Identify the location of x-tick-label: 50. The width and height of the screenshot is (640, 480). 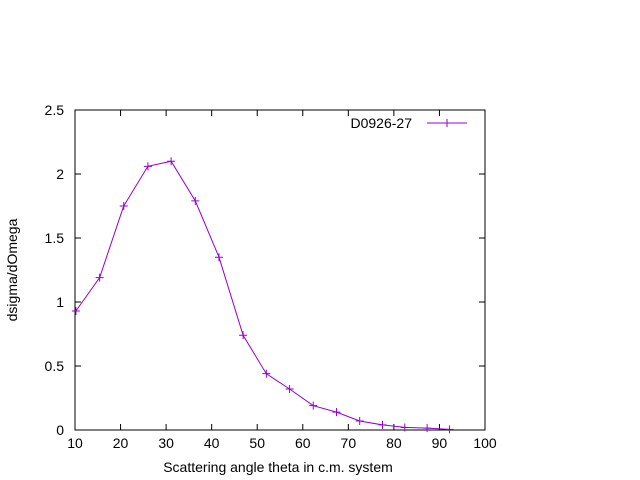
(257, 443).